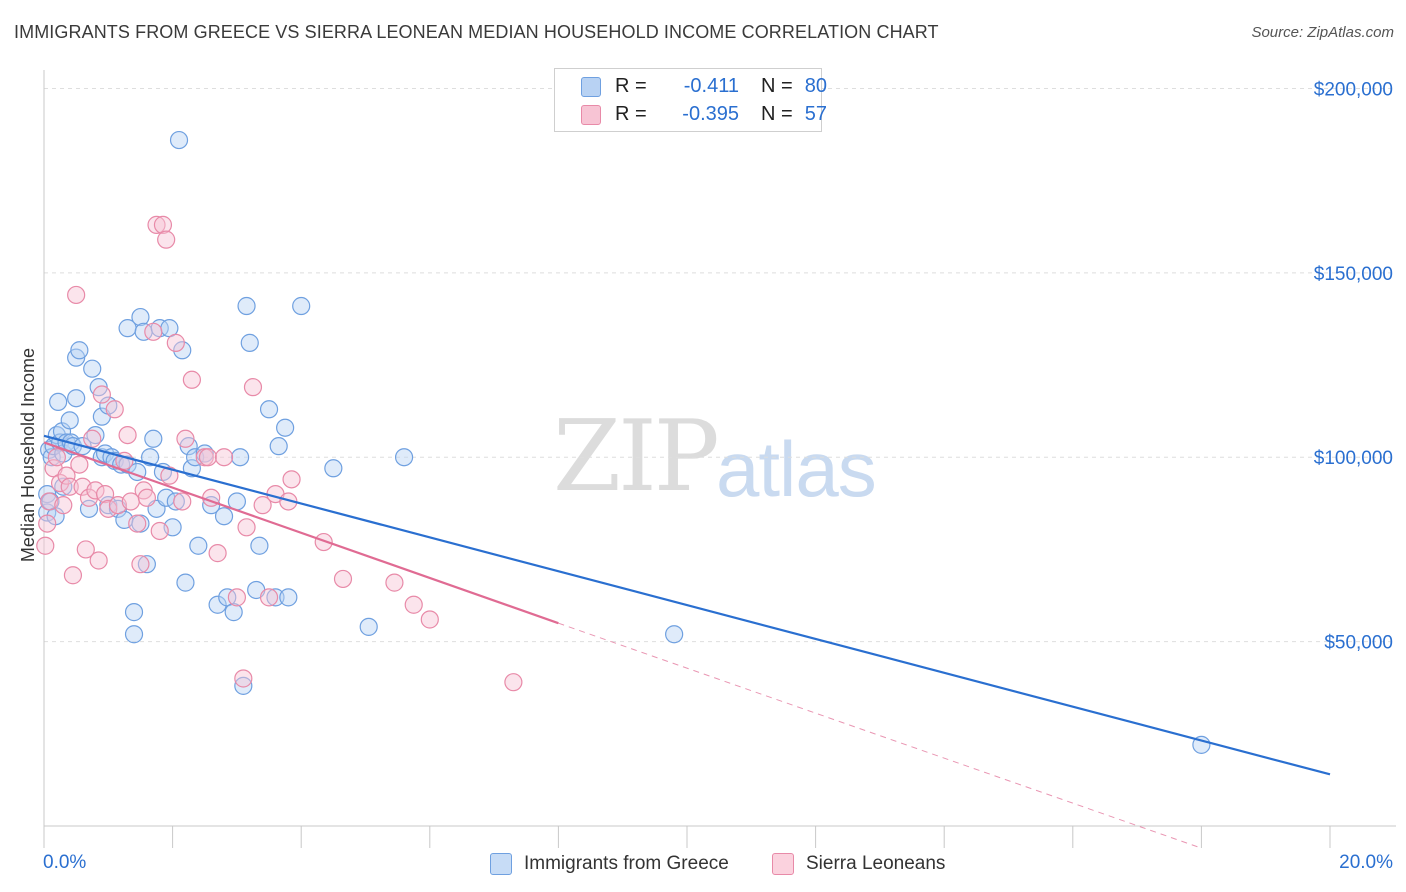 This screenshot has width=1406, height=892. What do you see at coordinates (876, 863) in the screenshot?
I see `bottom-legend-label-sierra: Sierra Leoneans` at bounding box center [876, 863].